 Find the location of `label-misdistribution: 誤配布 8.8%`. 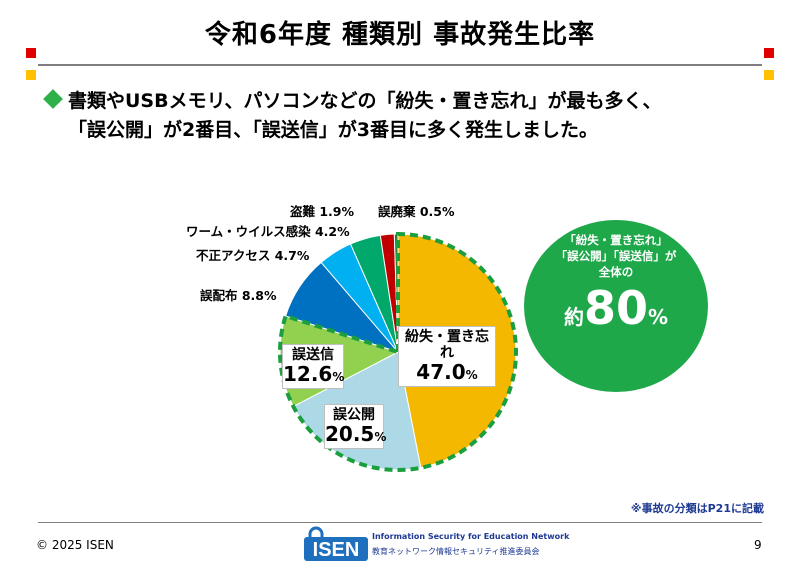

label-misdistribution: 誤配布 8.8% is located at coordinates (238, 295).